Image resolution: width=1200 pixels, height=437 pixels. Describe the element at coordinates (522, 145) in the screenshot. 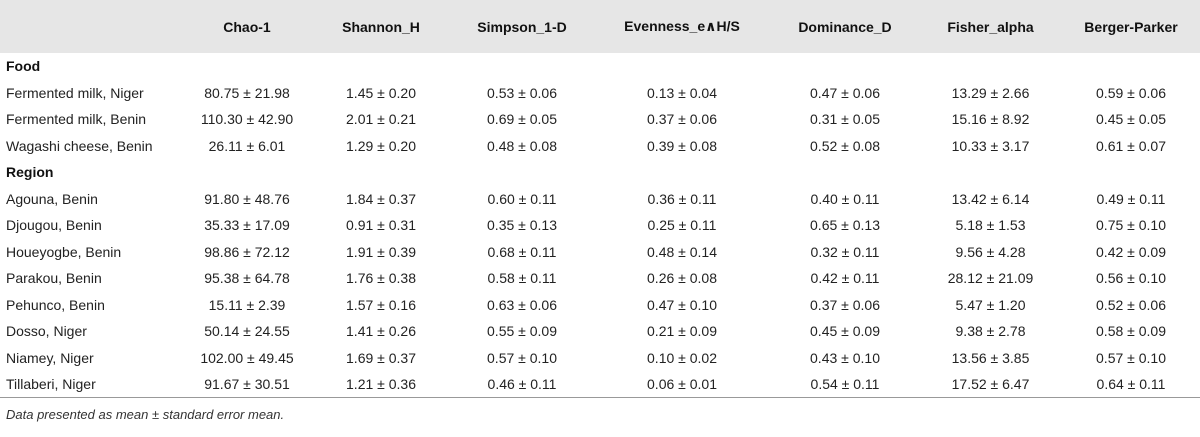

I see `table-cell: 0.48 ± 0.08` at that location.